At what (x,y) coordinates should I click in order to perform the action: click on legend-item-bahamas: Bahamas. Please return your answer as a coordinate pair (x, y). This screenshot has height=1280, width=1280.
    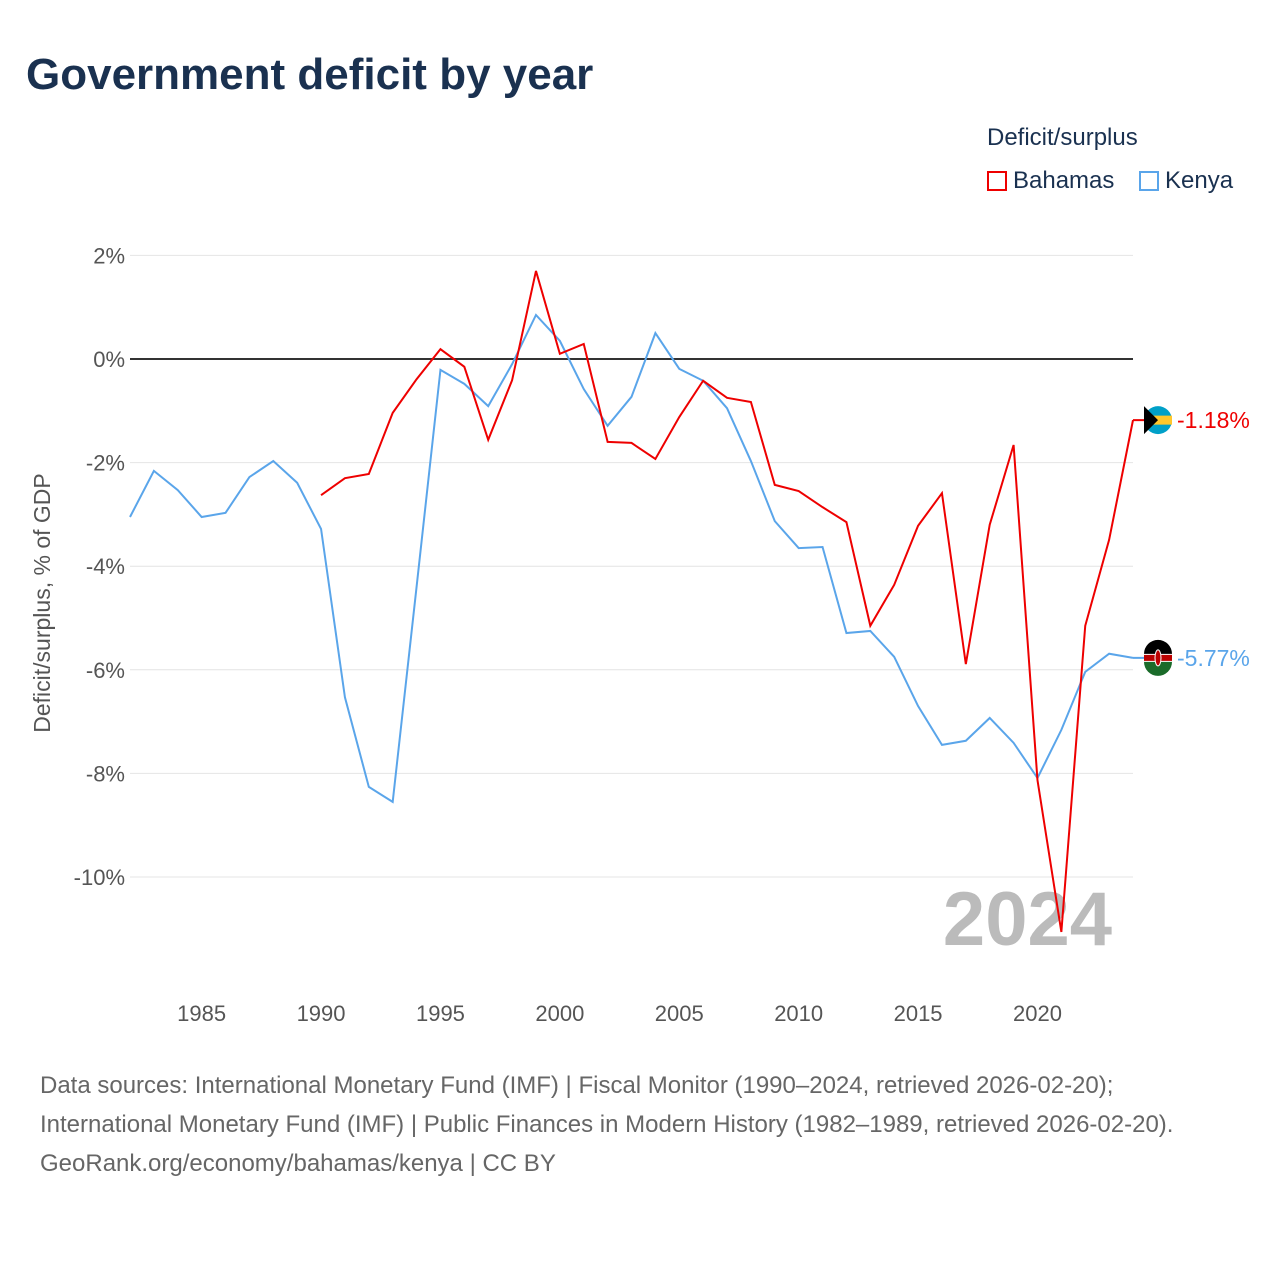
    Looking at the image, I should click on (1050, 181).